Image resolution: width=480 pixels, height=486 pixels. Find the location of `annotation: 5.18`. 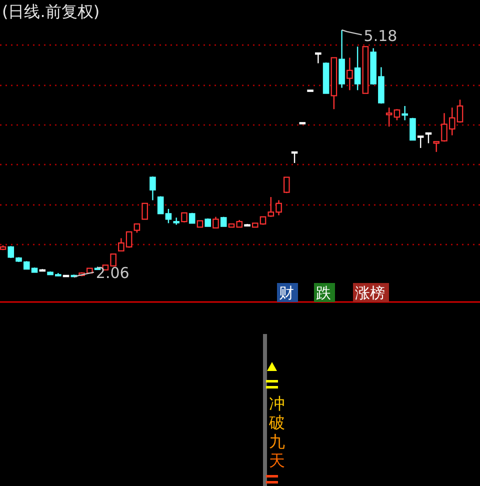

annotation: 5.18 is located at coordinates (381, 35).